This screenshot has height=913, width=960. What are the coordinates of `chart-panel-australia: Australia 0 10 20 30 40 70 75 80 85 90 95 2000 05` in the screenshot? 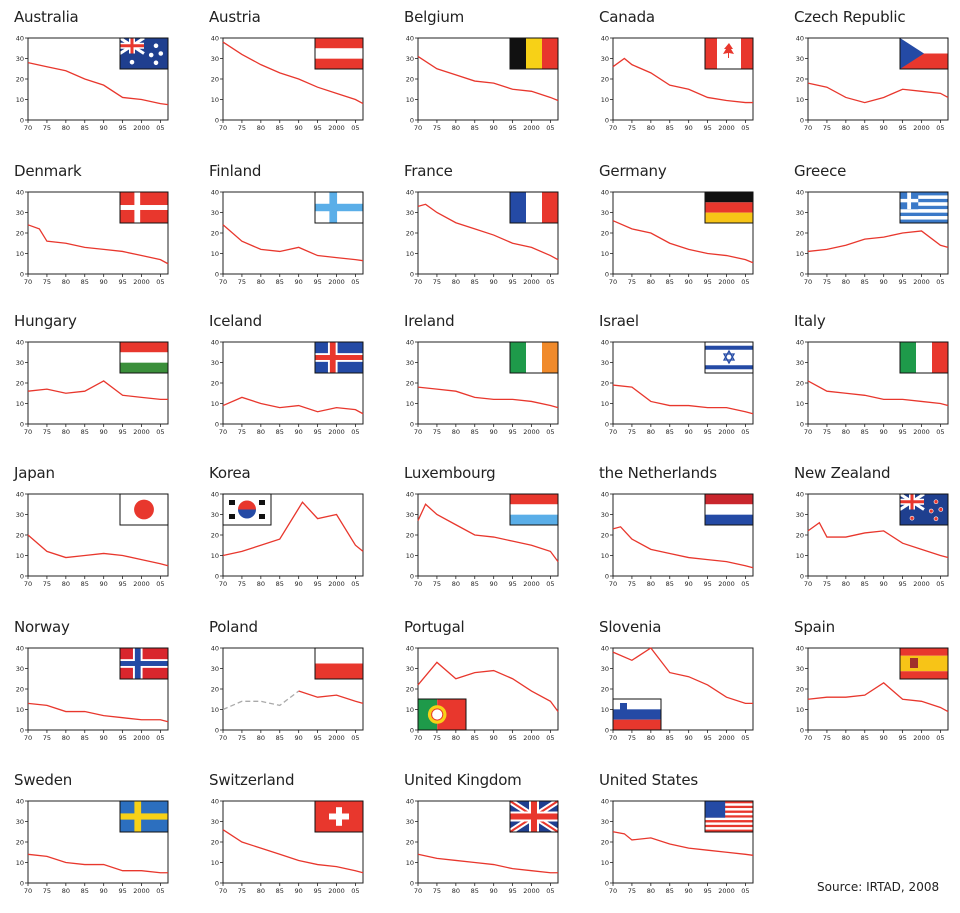 It's located at (95, 75).